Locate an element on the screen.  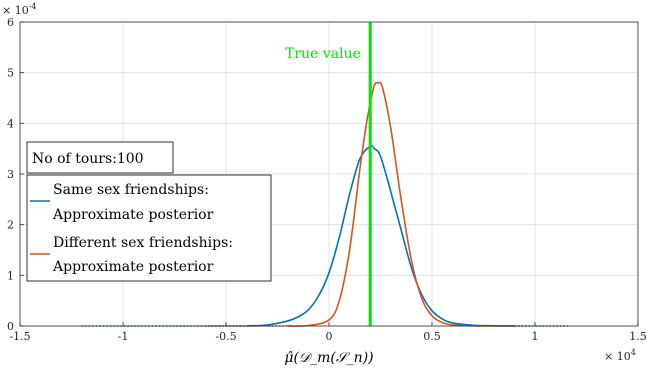
x-tick-label: 1 is located at coordinates (535, 336).